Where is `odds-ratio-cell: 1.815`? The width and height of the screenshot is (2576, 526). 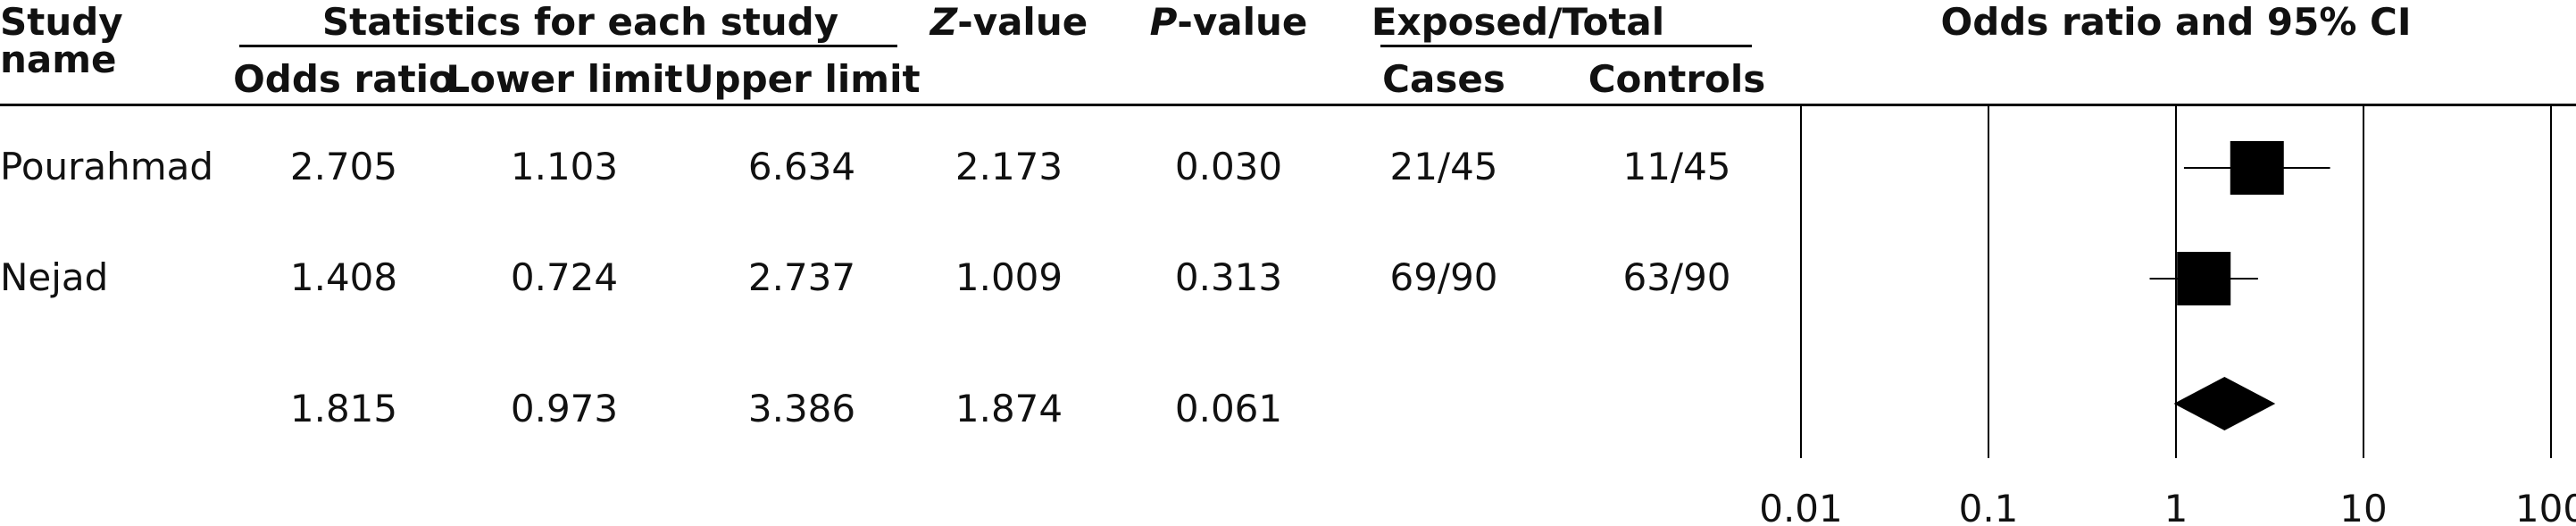 odds-ratio-cell: 1.815 is located at coordinates (343, 408).